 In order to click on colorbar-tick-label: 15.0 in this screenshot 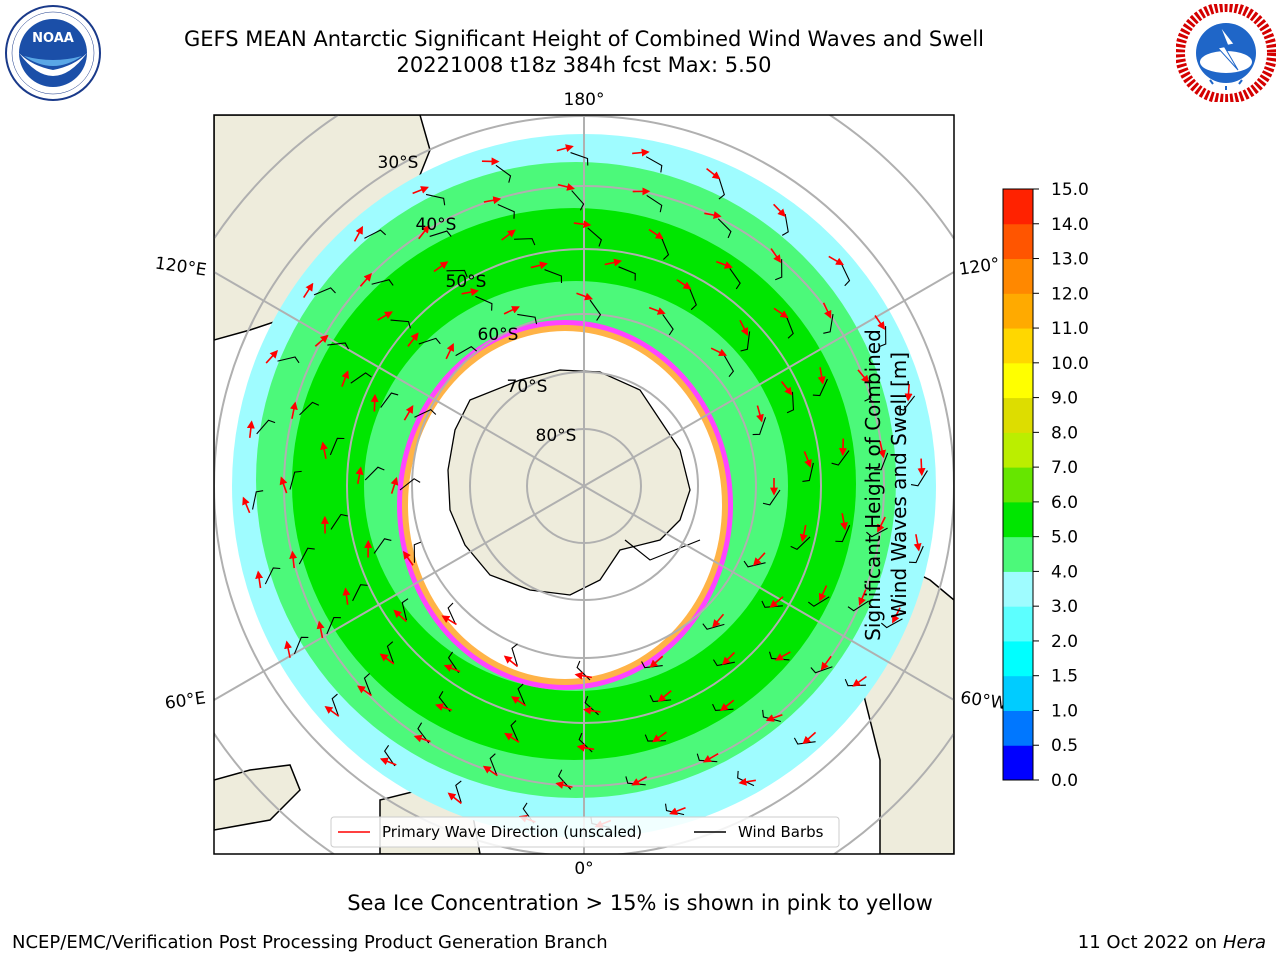, I will do `click(1070, 190)`.